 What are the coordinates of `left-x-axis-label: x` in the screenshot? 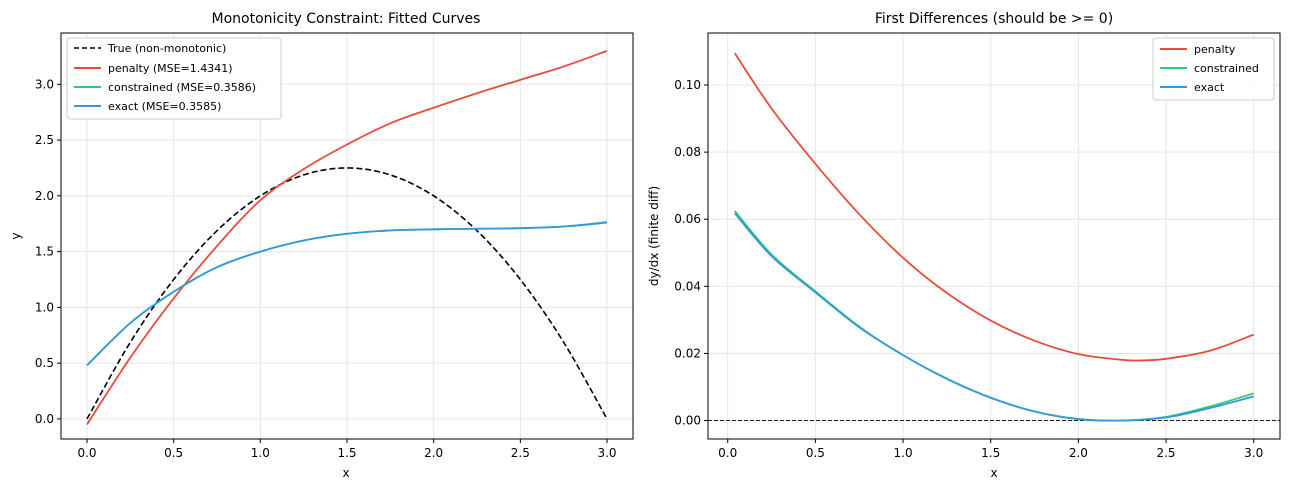 It's located at (345, 473).